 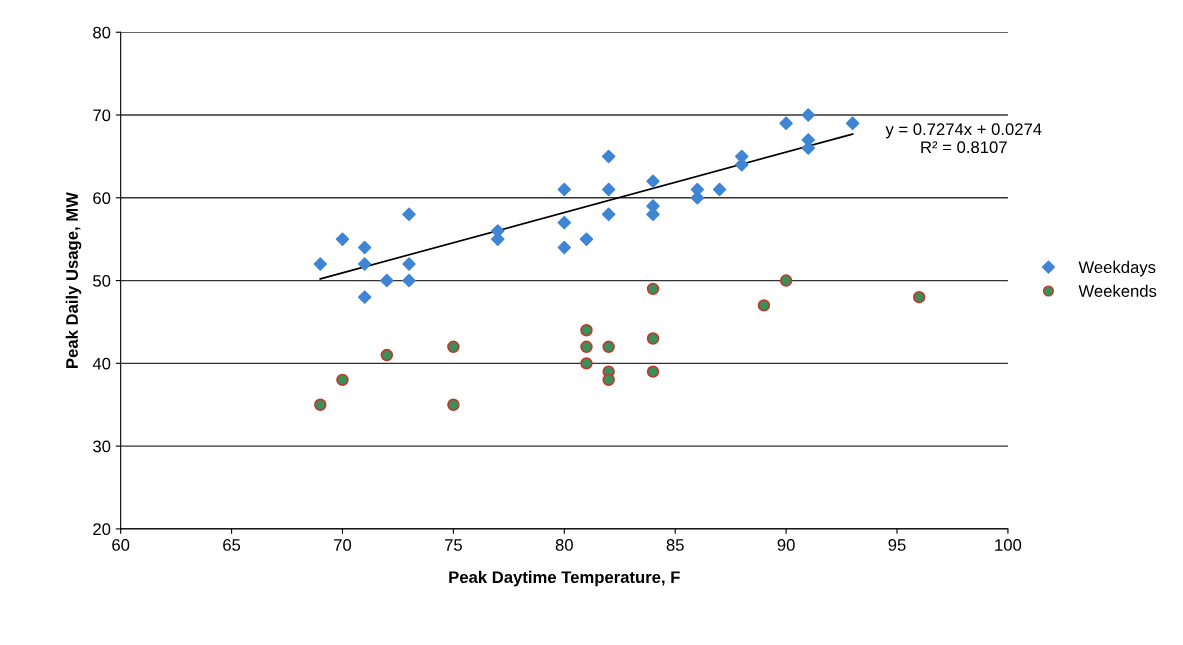 What do you see at coordinates (963, 138) in the screenshot?
I see `annotation: y = 0.7274x + 0.0274 R² = 0.8107` at bounding box center [963, 138].